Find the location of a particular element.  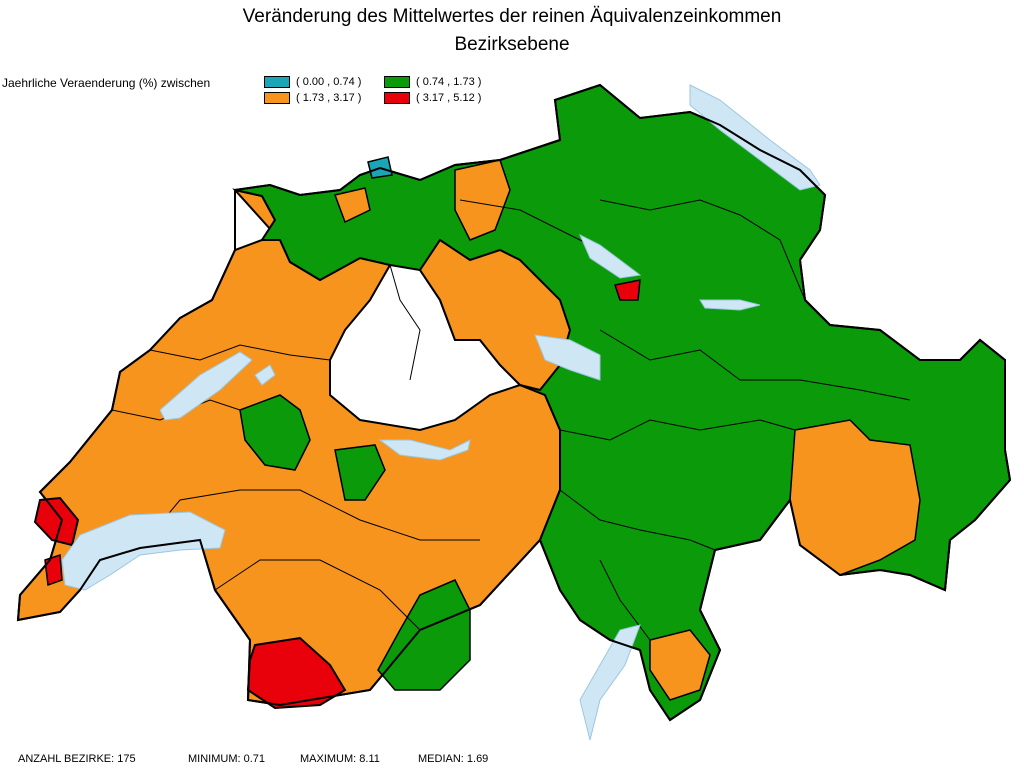

region-fribourg-green is located at coordinates (275, 432).